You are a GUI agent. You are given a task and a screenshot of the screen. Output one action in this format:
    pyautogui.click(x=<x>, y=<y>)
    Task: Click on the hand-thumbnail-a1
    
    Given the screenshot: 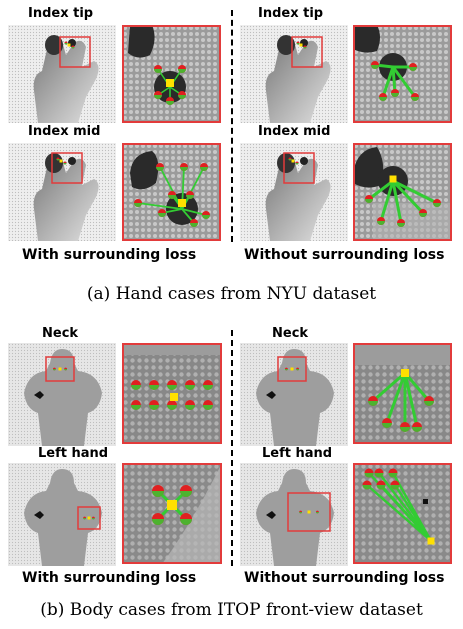 What is the action you would take?
    pyautogui.click(x=62, y=74)
    